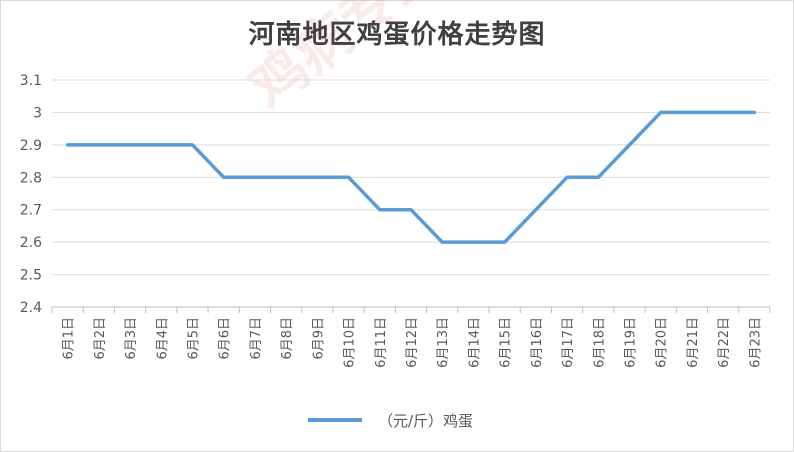 This screenshot has width=794, height=452. Describe the element at coordinates (443, 342) in the screenshot. I see `x-tick-label: 6月13日` at that location.